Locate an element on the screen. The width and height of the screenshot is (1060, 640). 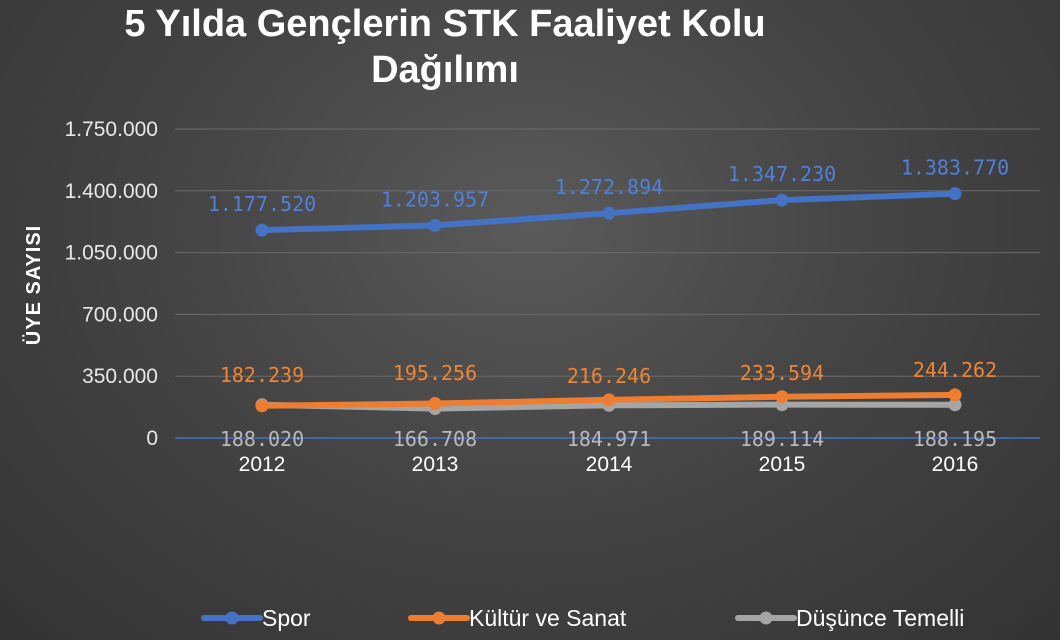
x-tick-label: 2014 is located at coordinates (609, 464).